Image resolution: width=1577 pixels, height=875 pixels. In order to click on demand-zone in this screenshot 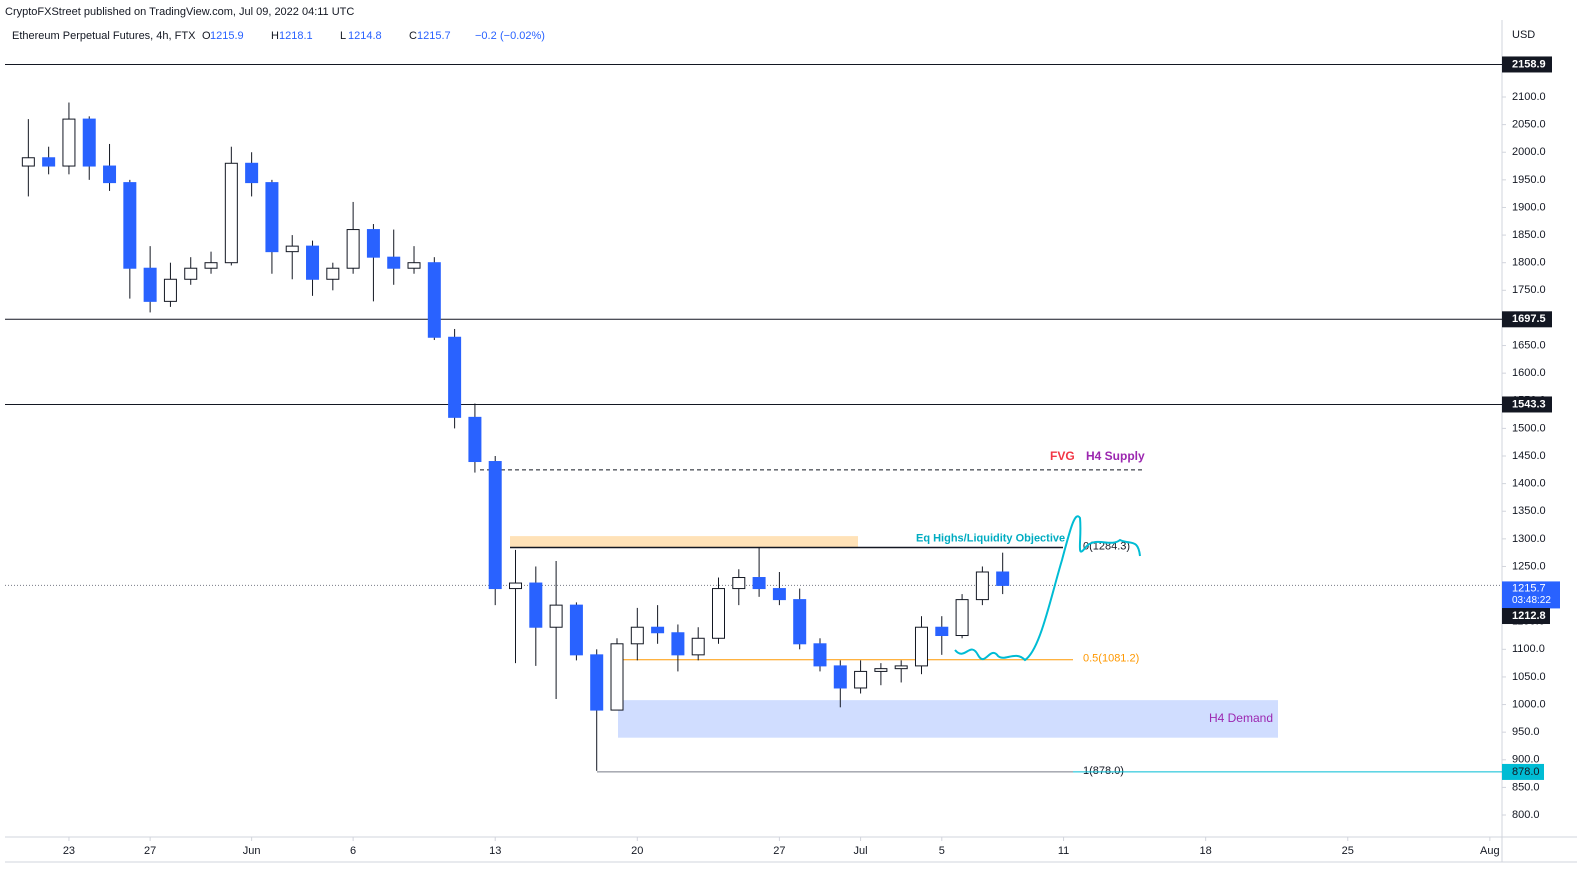, I will do `click(948, 719)`.